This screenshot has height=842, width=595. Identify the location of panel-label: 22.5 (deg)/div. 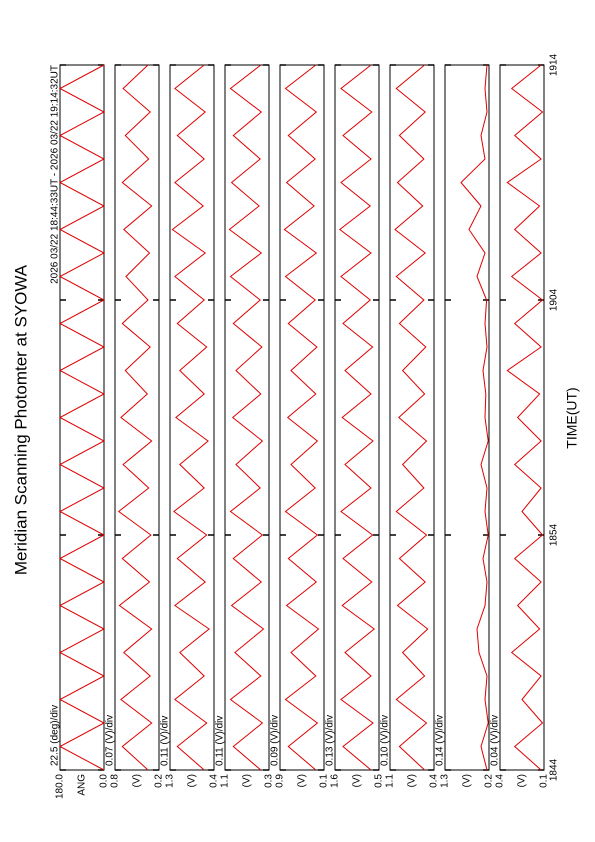
(55, 735).